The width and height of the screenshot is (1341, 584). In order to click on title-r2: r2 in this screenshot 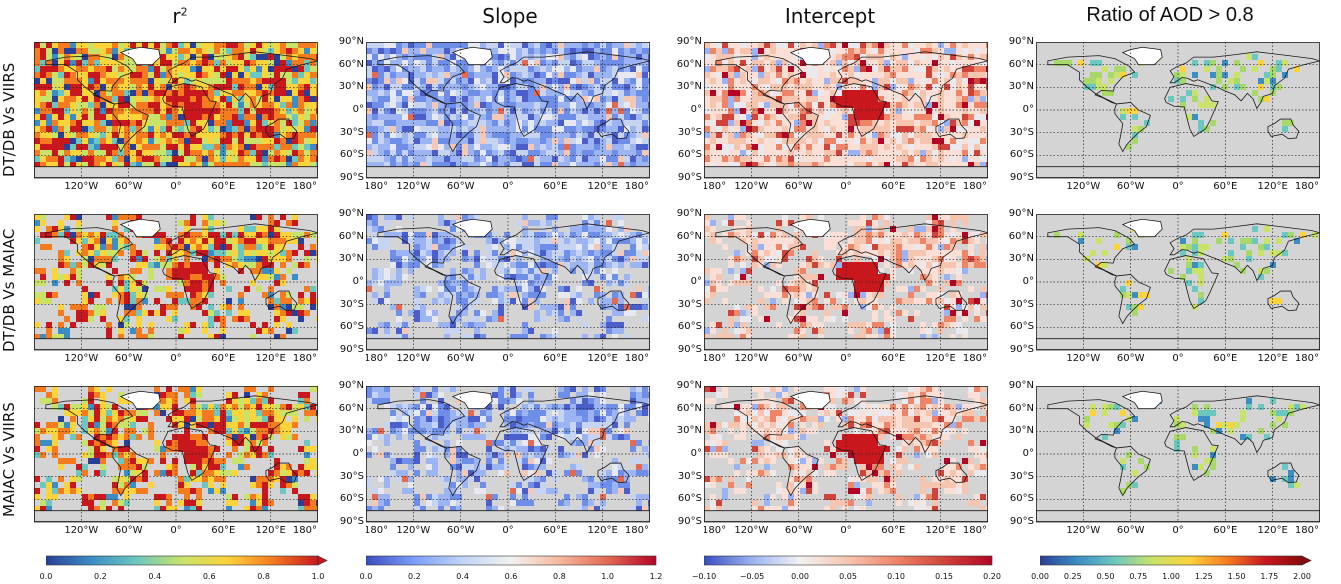, I will do `click(180, 16)`.